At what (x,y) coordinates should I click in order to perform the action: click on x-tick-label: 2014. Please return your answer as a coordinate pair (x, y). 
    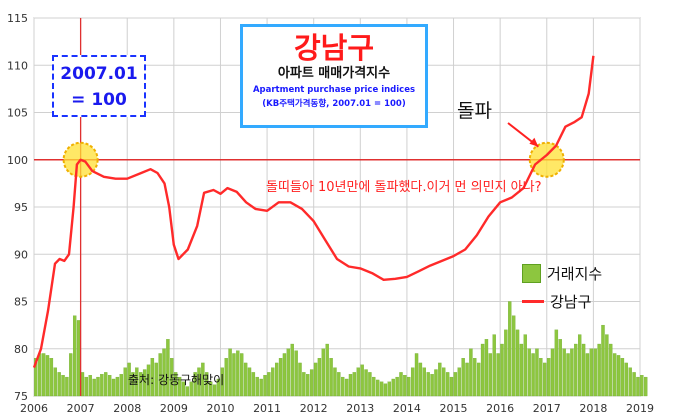
    Looking at the image, I should click on (407, 408).